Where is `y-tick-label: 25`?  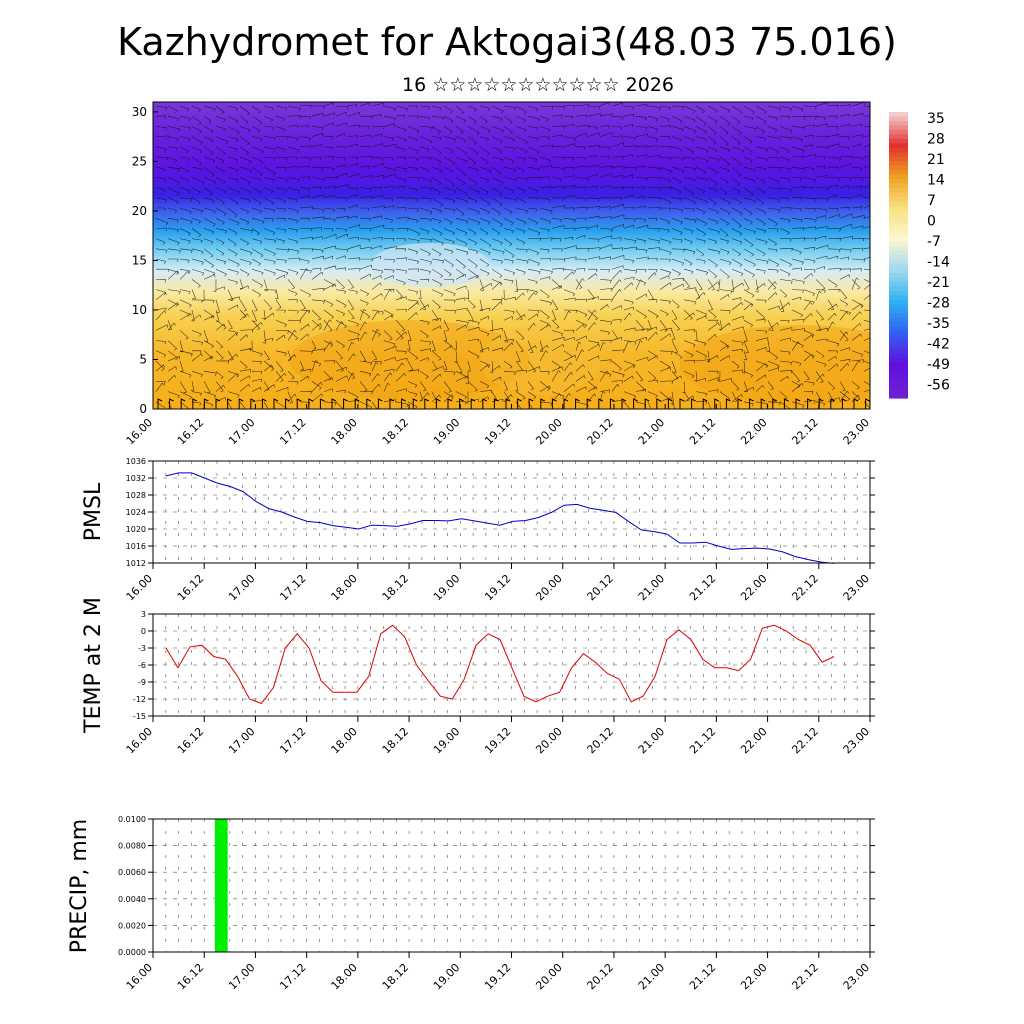 y-tick-label: 25 is located at coordinates (139, 161).